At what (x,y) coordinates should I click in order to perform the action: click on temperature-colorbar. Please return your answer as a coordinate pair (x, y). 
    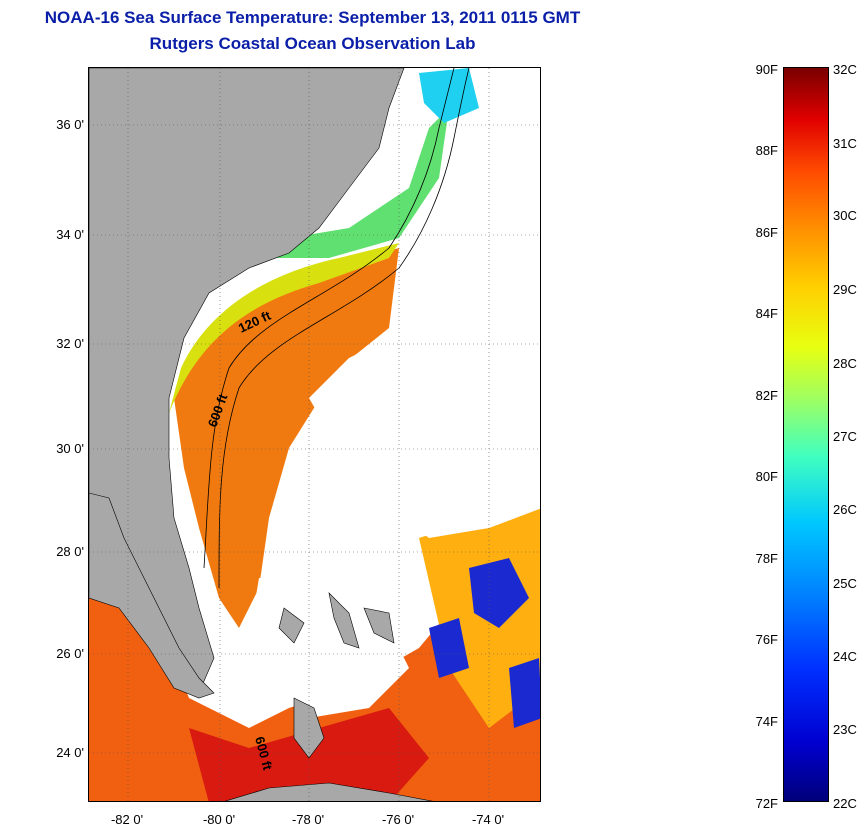
    Looking at the image, I should click on (806, 434).